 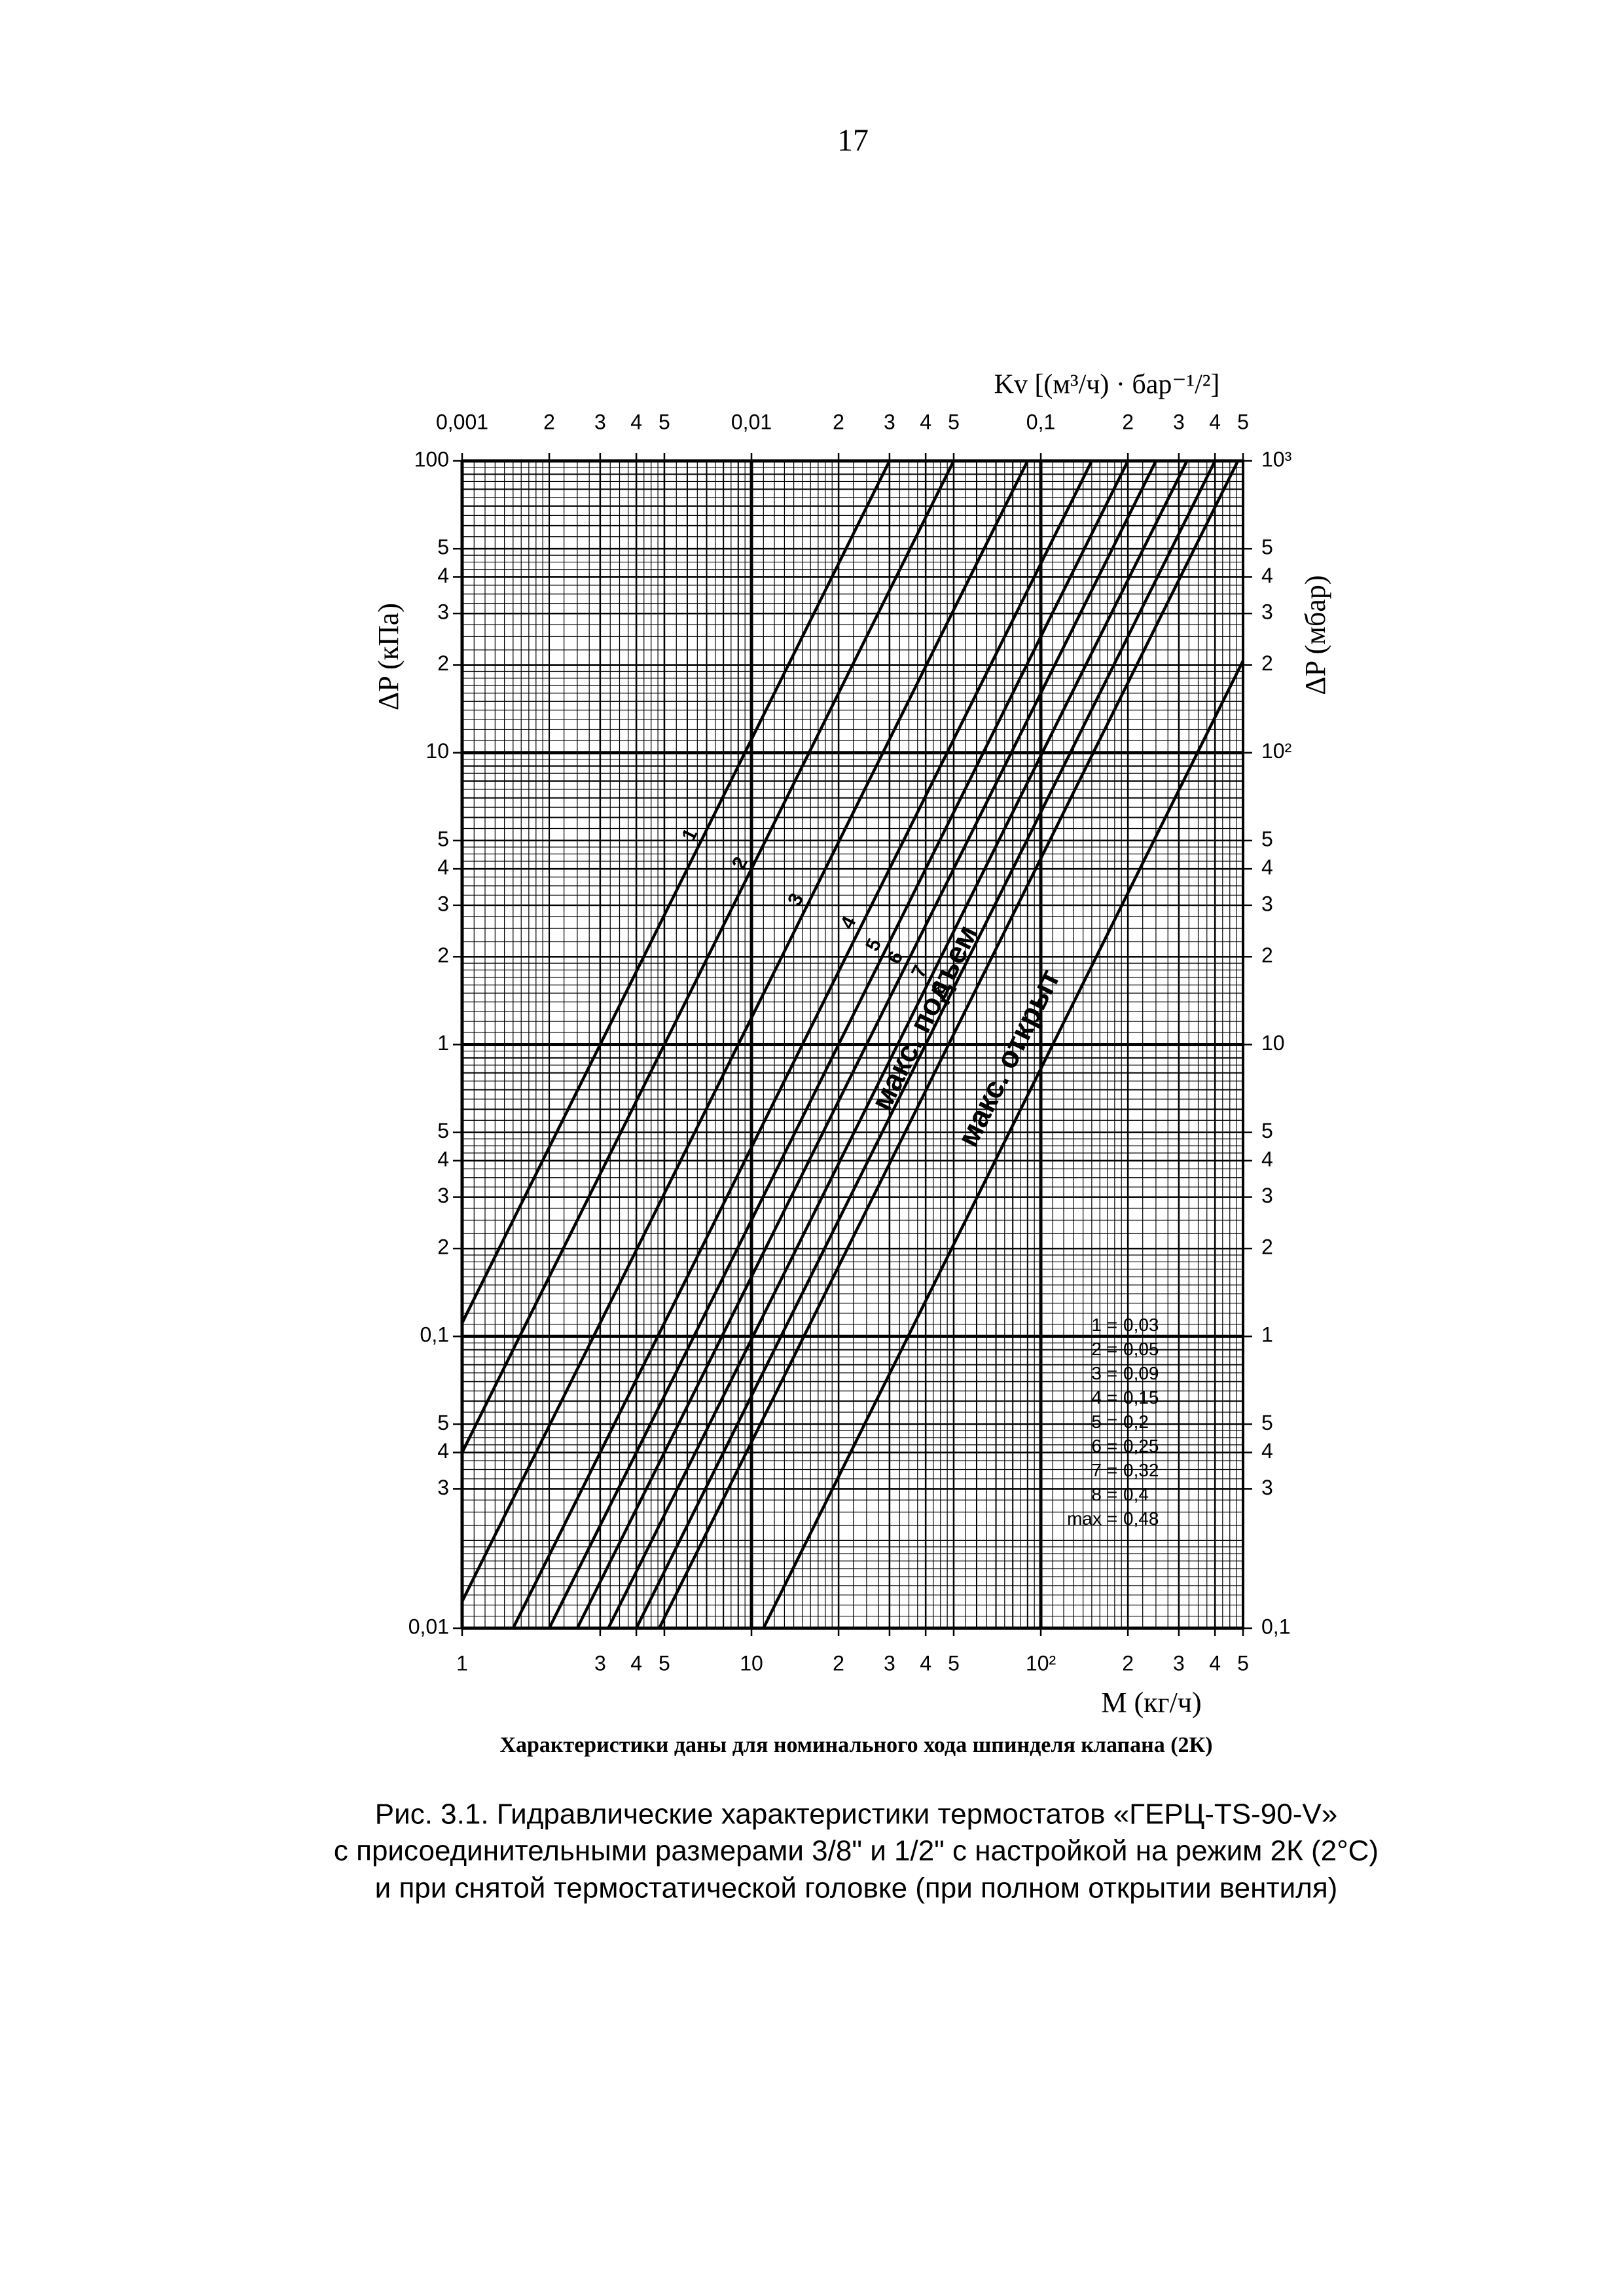 What do you see at coordinates (1128, 421) in the screenshot?
I see `x2-tick-label: 2` at bounding box center [1128, 421].